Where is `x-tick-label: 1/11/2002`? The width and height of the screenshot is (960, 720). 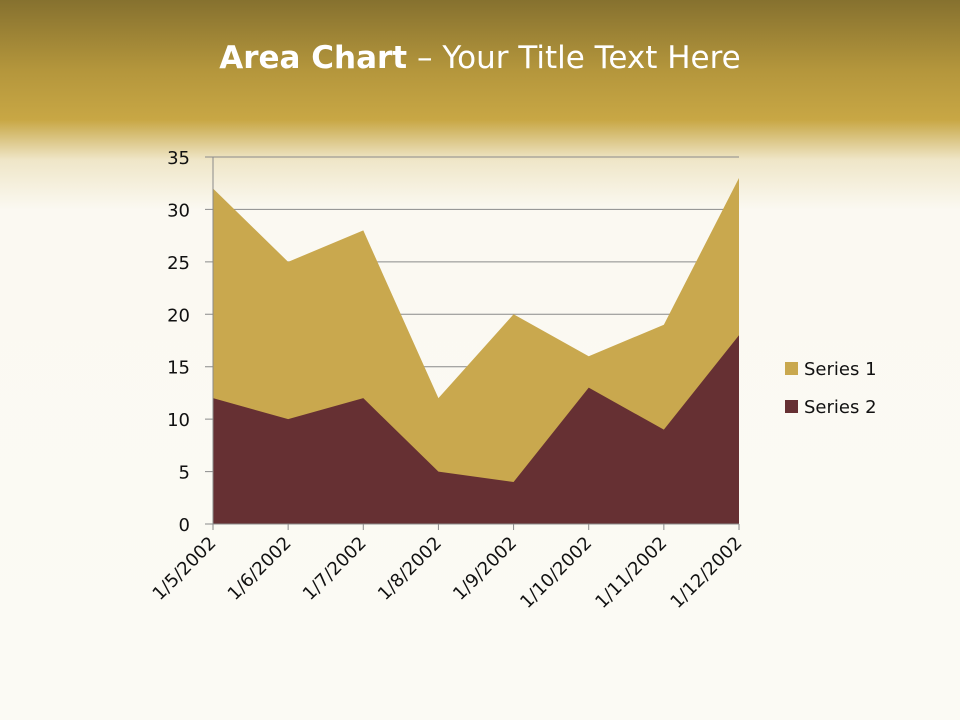
x-tick-label: 1/11/2002 is located at coordinates (631, 573).